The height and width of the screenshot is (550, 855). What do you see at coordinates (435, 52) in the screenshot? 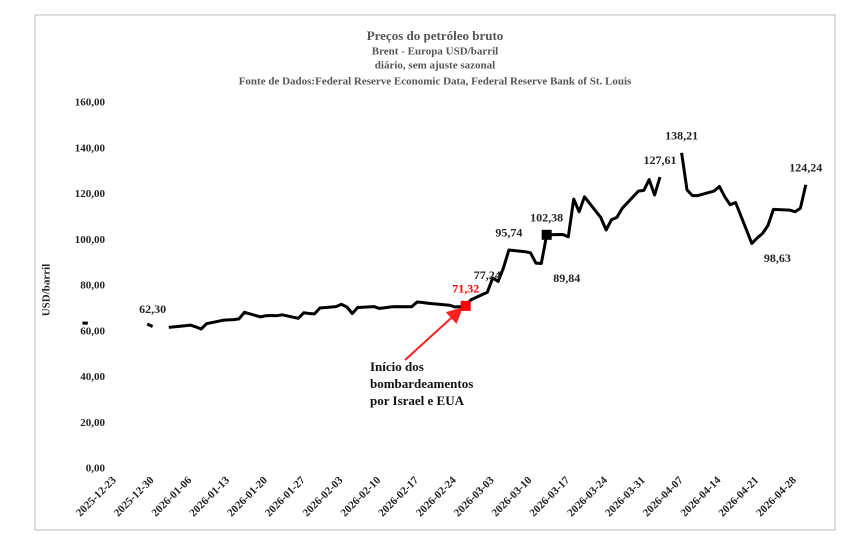
I see `subtitle: Brent - Europa USD/barril` at bounding box center [435, 52].